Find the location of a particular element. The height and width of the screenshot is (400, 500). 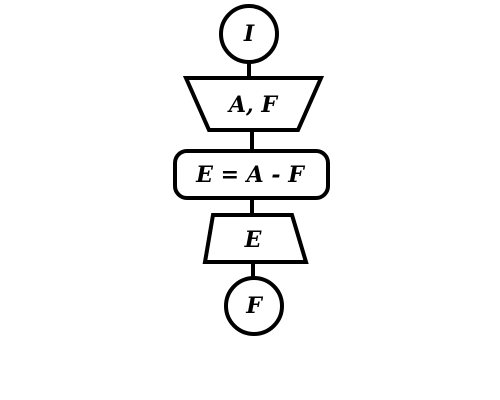

input-node: A, F is located at coordinates (253, 104).